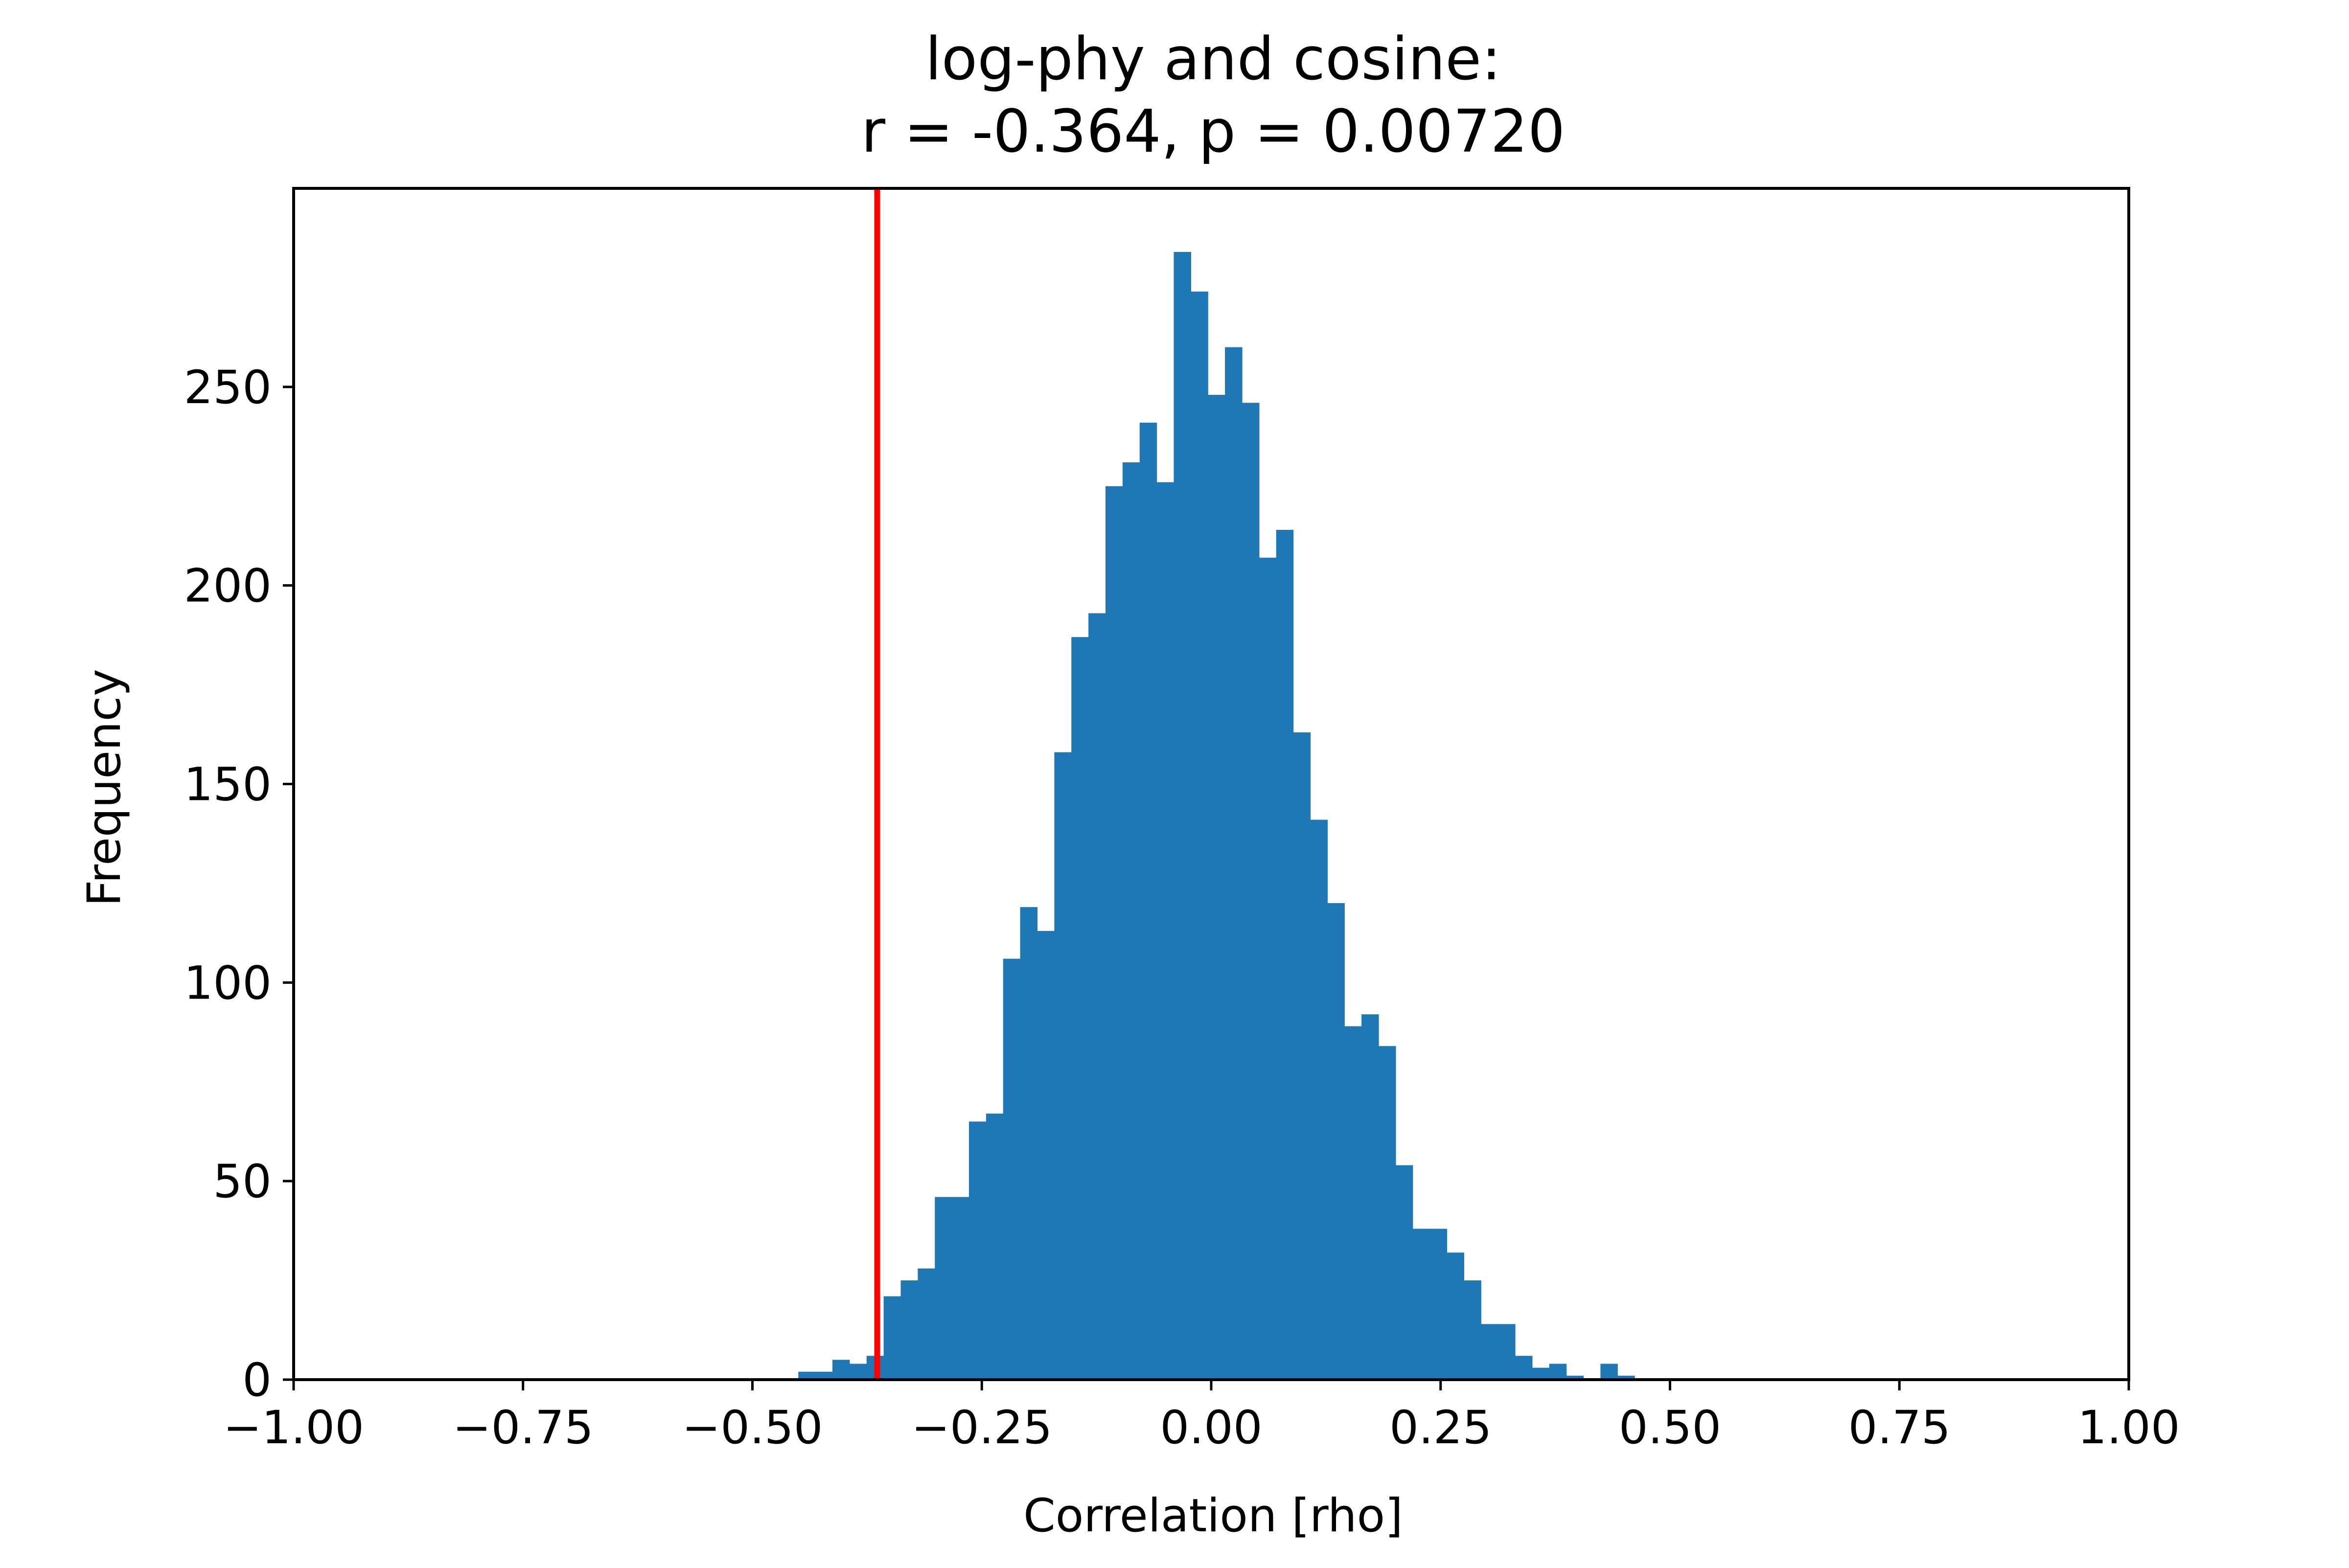 The width and height of the screenshot is (2349, 1568). I want to click on y-tick-label: 150, so click(228, 785).